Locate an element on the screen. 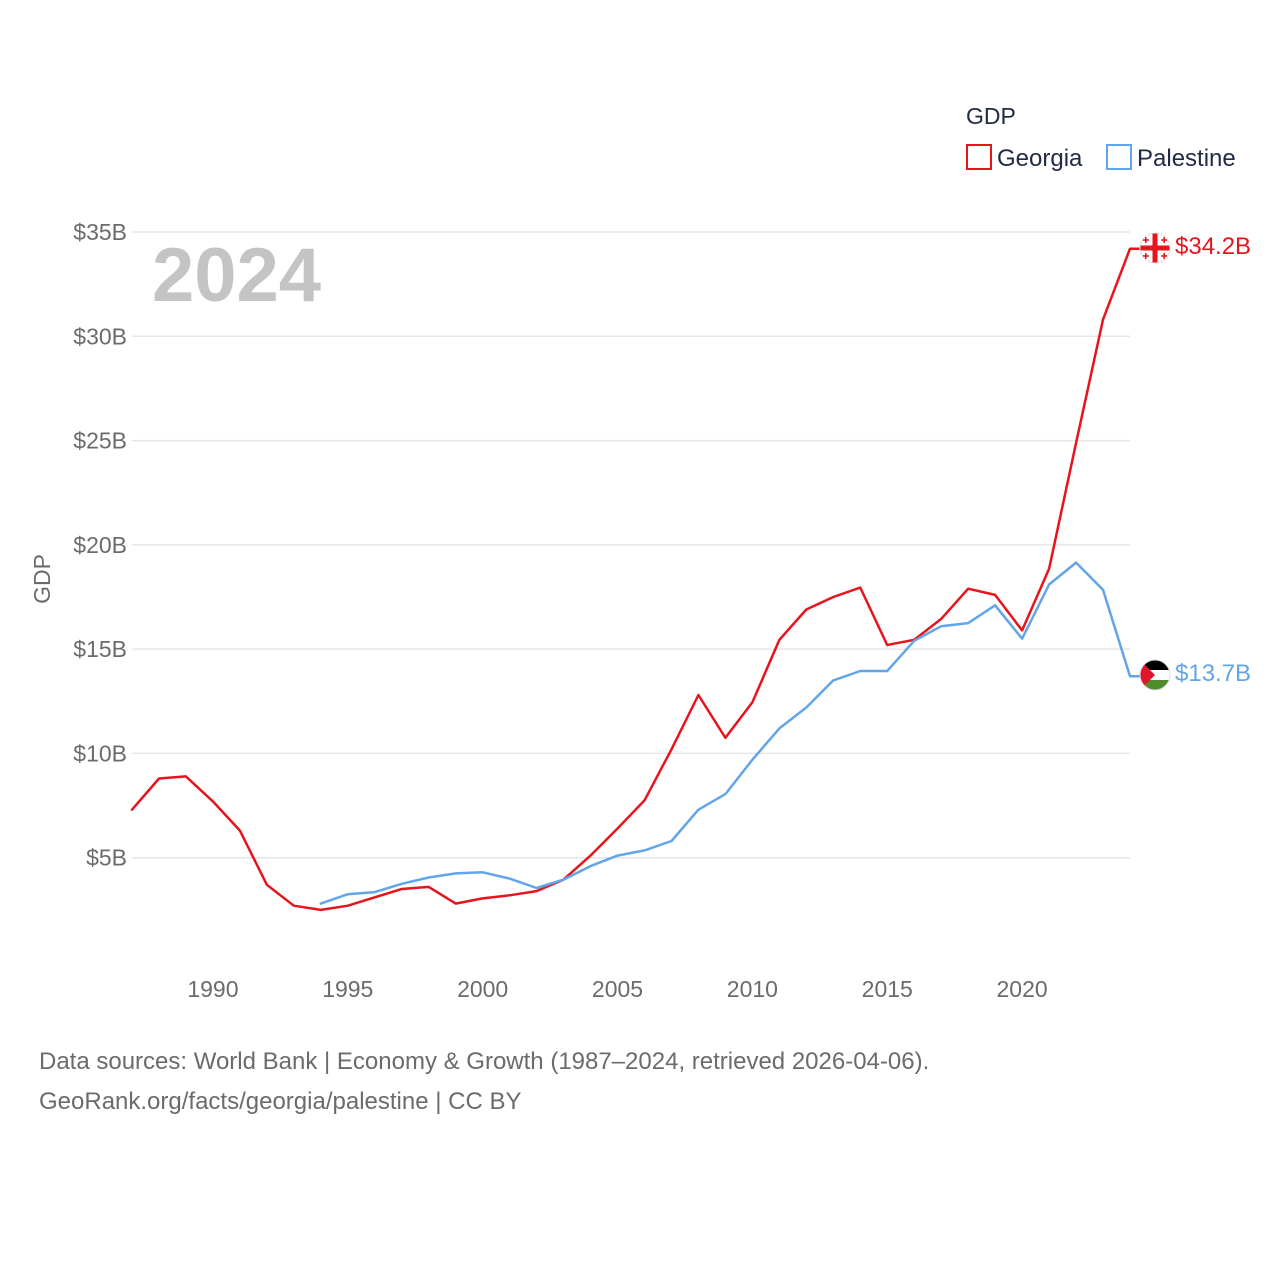 The image size is (1280, 1280). legend-title: GDP is located at coordinates (991, 116).